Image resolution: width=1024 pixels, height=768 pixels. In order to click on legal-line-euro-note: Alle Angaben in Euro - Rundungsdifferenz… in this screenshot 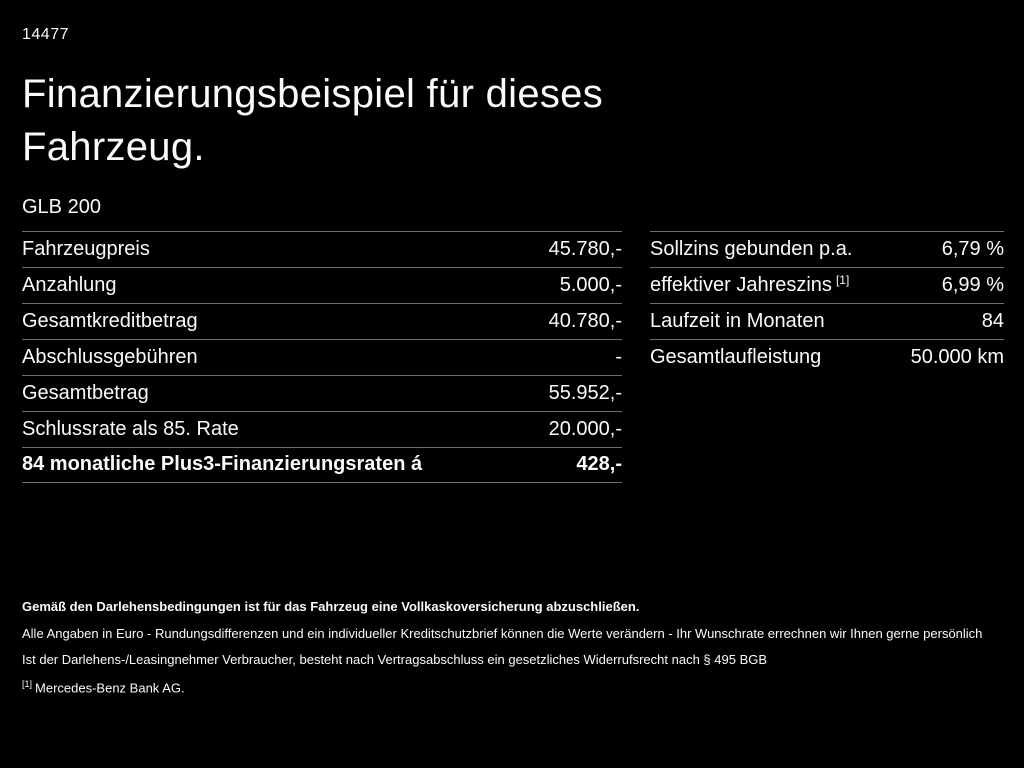, I will do `click(502, 633)`.